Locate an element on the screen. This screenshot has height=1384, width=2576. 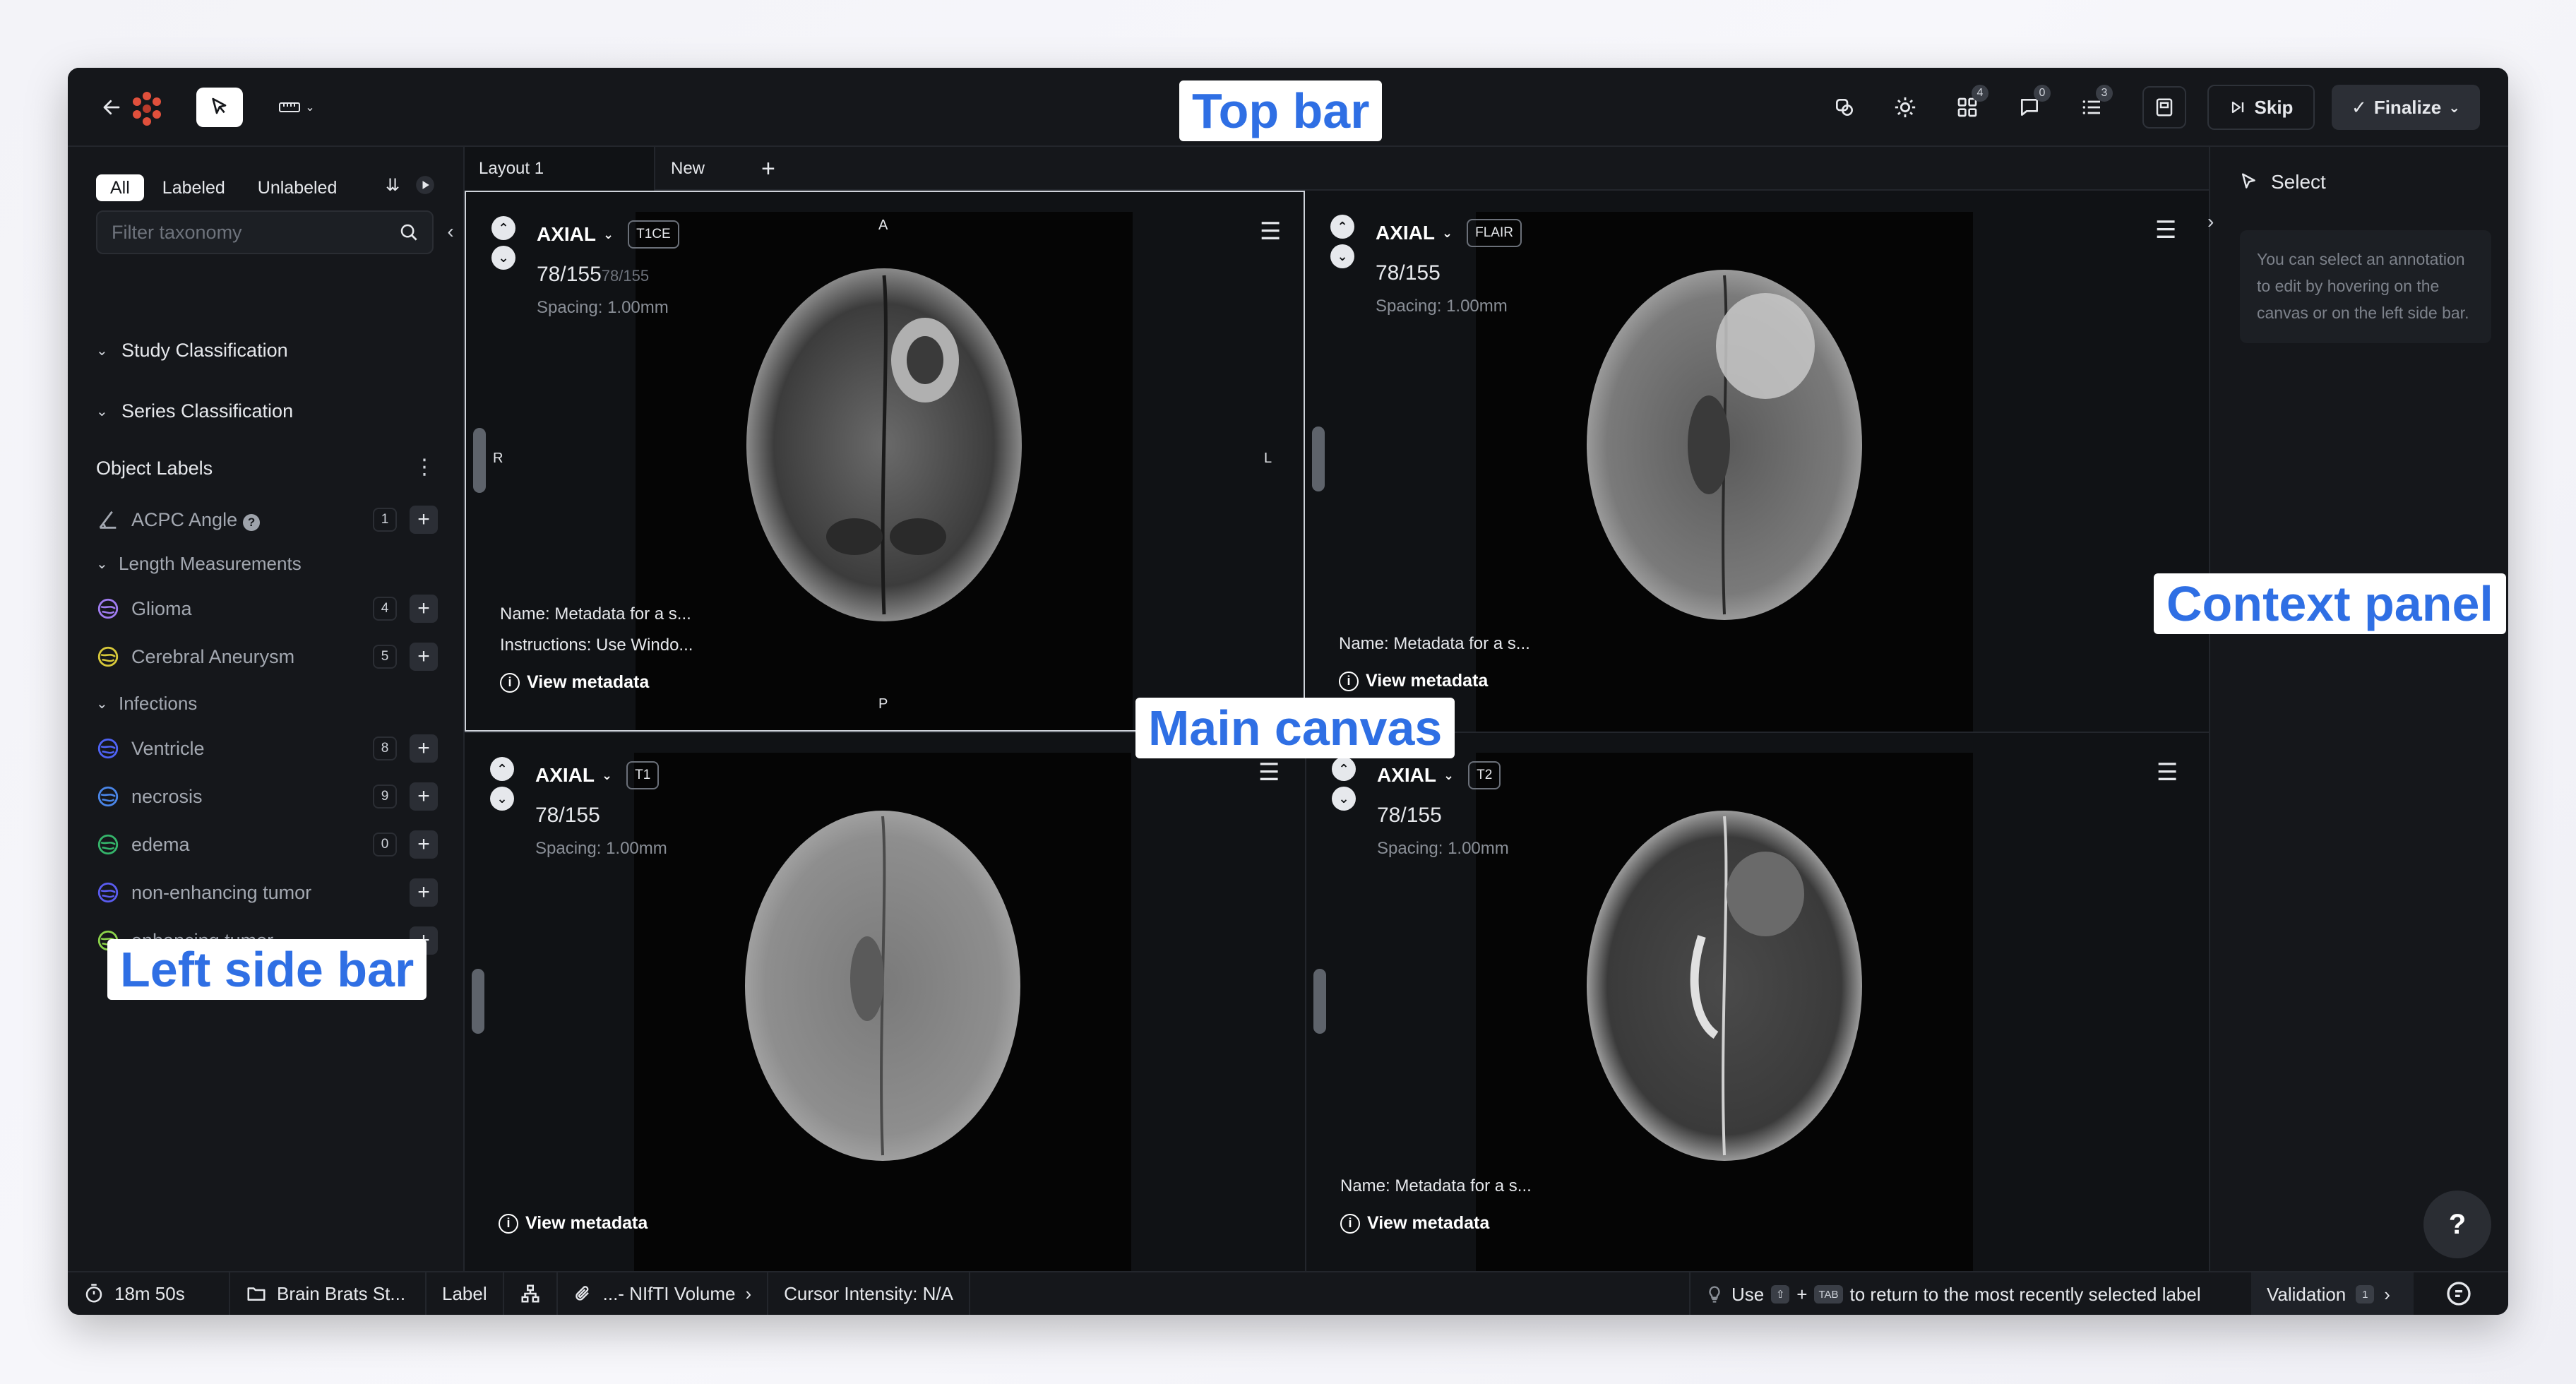
taxonomy-filter is located at coordinates (265, 232).